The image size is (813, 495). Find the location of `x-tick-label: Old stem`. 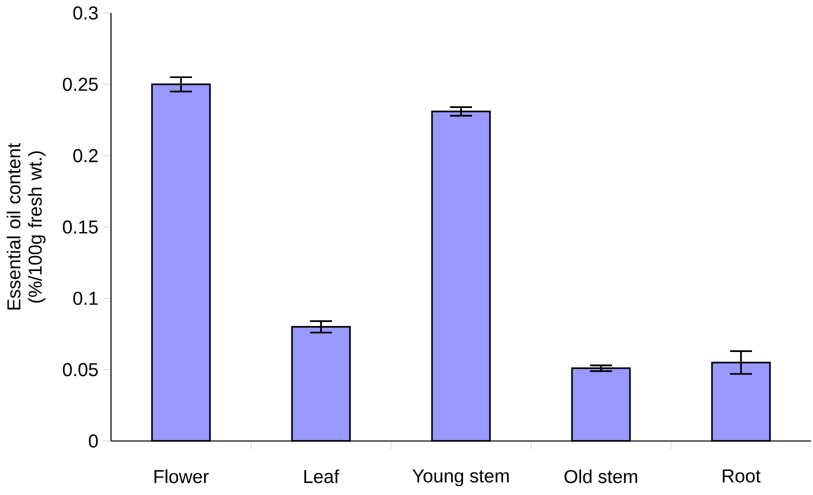

x-tick-label: Old stem is located at coordinates (601, 476).